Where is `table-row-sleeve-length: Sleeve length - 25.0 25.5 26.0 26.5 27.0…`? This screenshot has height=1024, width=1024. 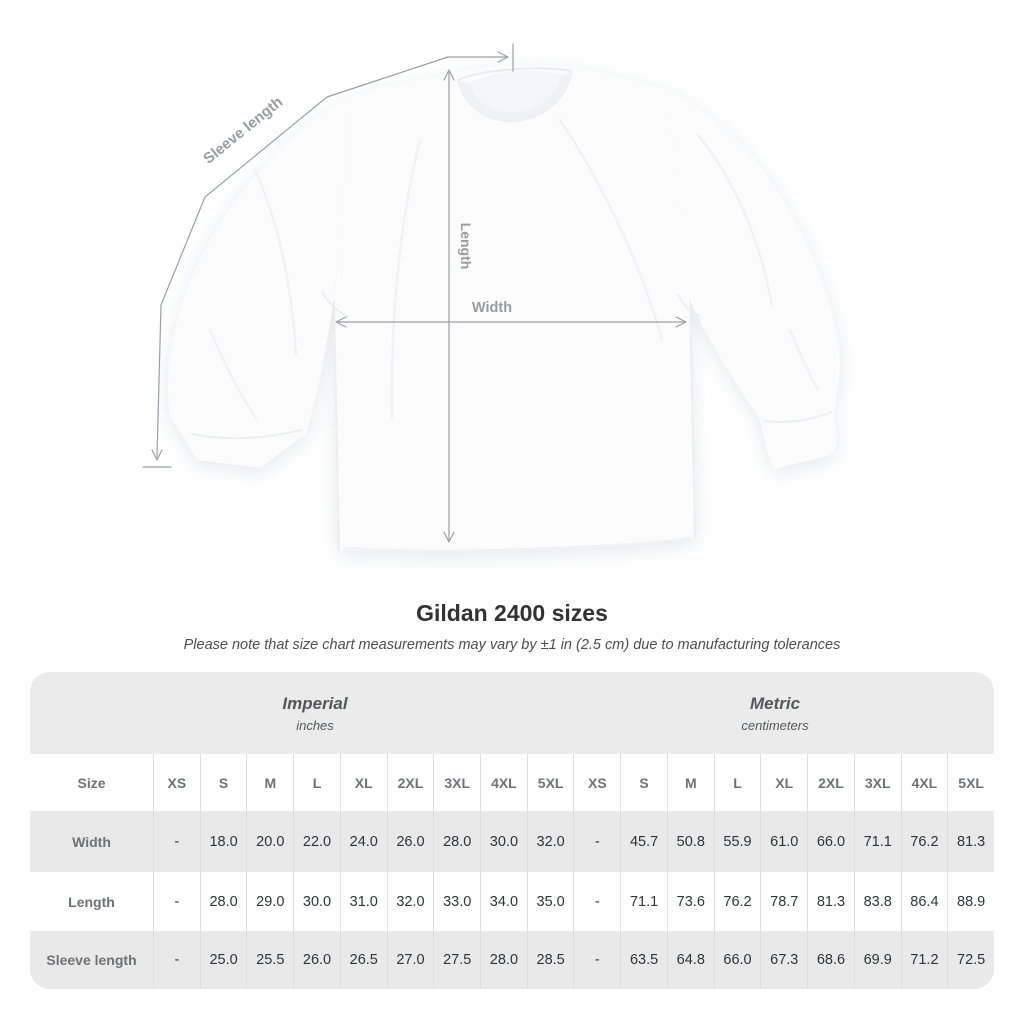
table-row-sleeve-length: Sleeve length - 25.0 25.5 26.0 26.5 27.0… is located at coordinates (512, 960).